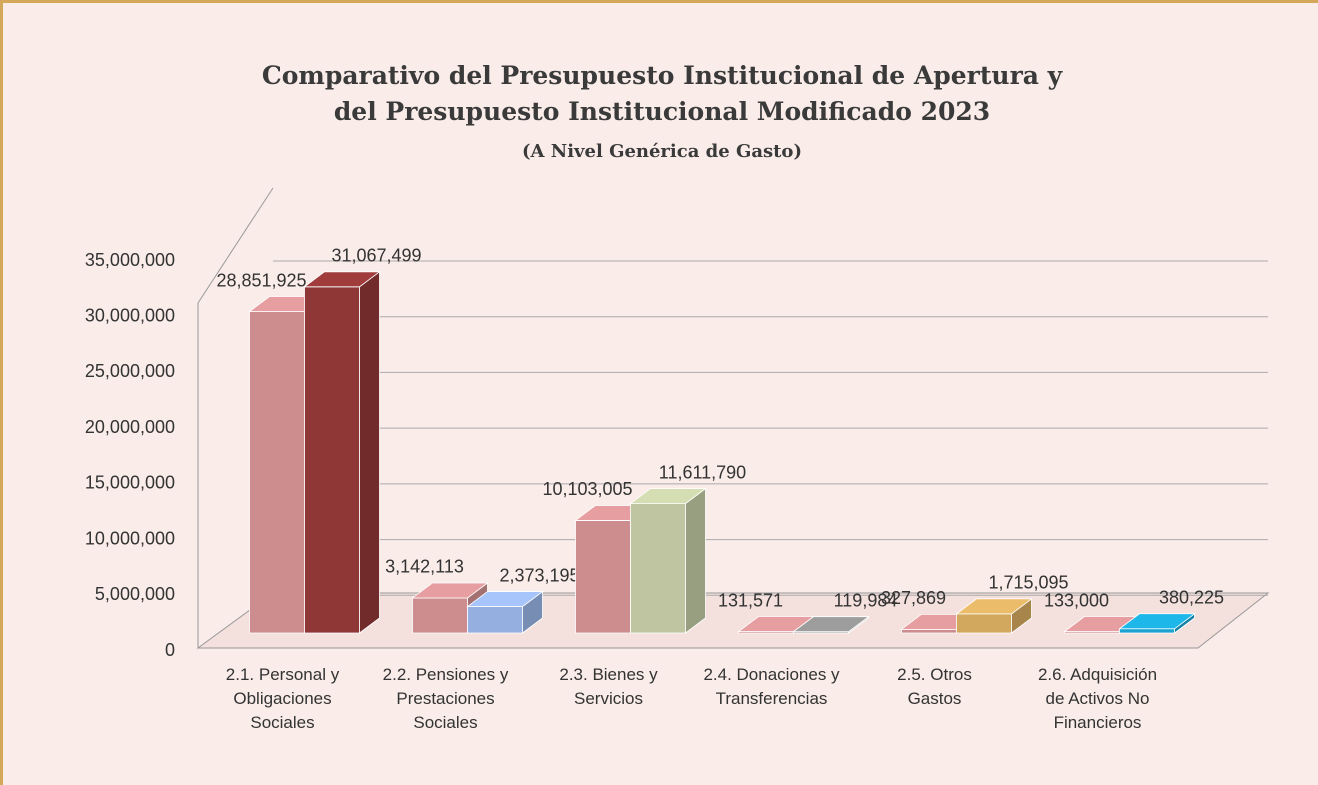 The height and width of the screenshot is (785, 1318). Describe the element at coordinates (130, 538) in the screenshot. I see `y-tick-label: 10,000,000` at that location.